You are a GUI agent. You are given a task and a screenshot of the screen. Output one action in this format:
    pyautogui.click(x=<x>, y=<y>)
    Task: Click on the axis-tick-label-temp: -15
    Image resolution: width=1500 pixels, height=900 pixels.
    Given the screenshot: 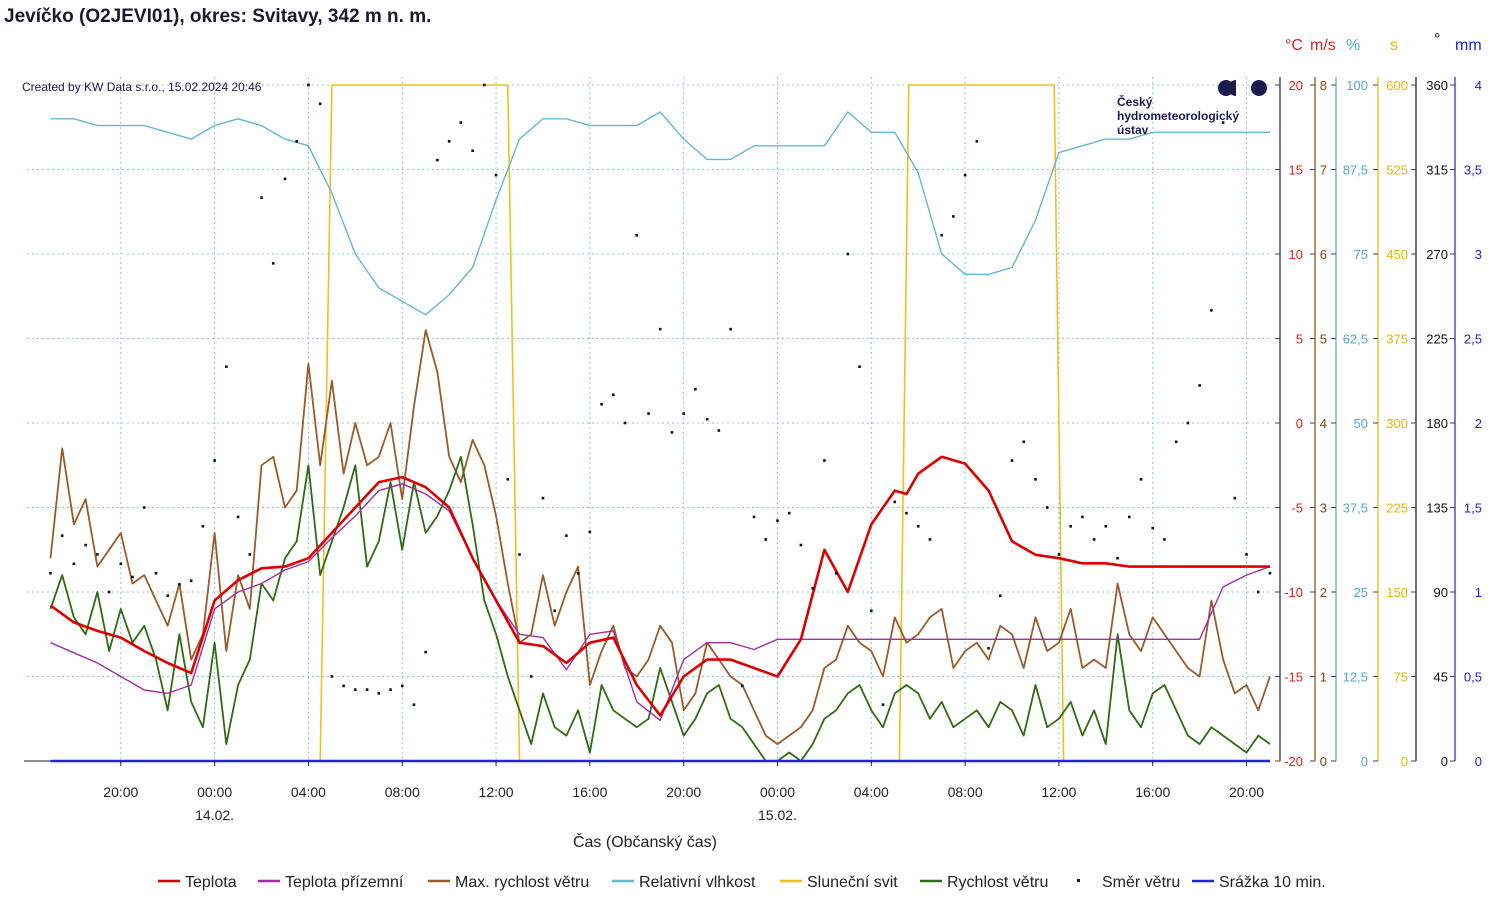 What is the action you would take?
    pyautogui.click(x=1293, y=677)
    